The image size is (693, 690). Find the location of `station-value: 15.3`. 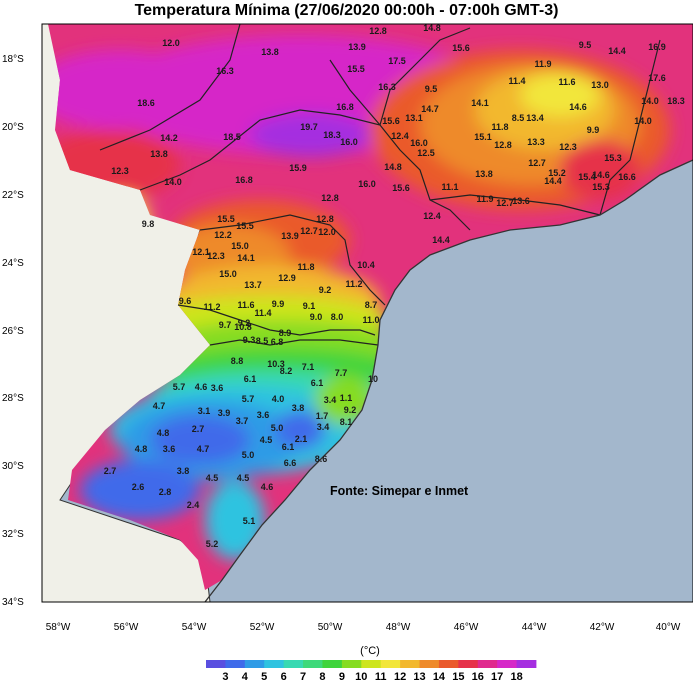

station-value: 15.3 is located at coordinates (601, 187).